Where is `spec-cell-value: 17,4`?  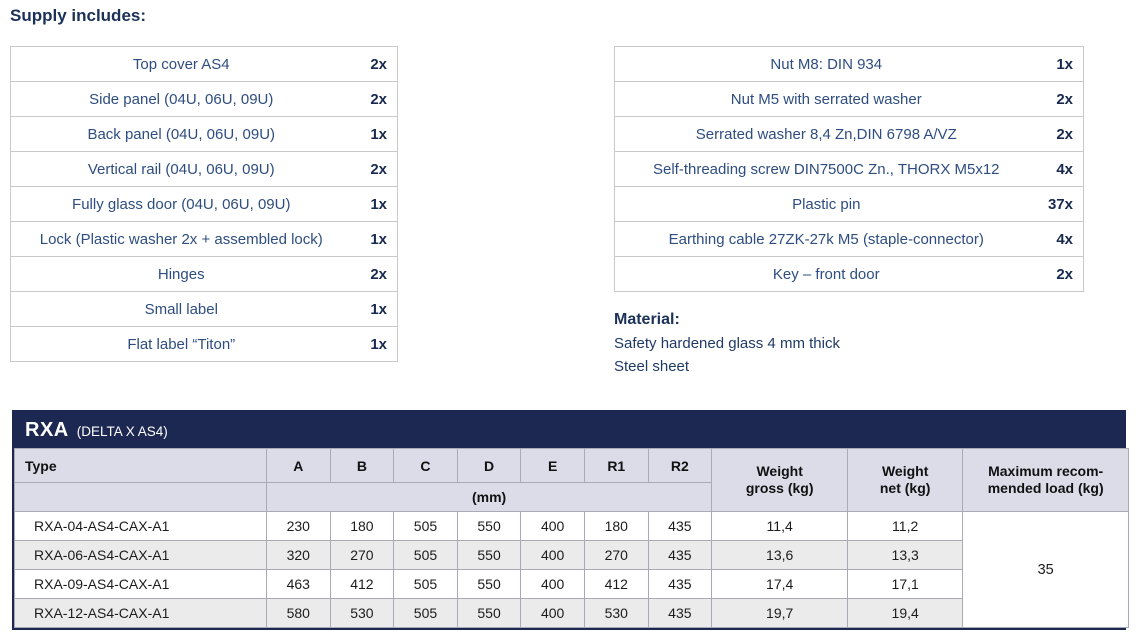
spec-cell-value: 17,4 is located at coordinates (780, 584).